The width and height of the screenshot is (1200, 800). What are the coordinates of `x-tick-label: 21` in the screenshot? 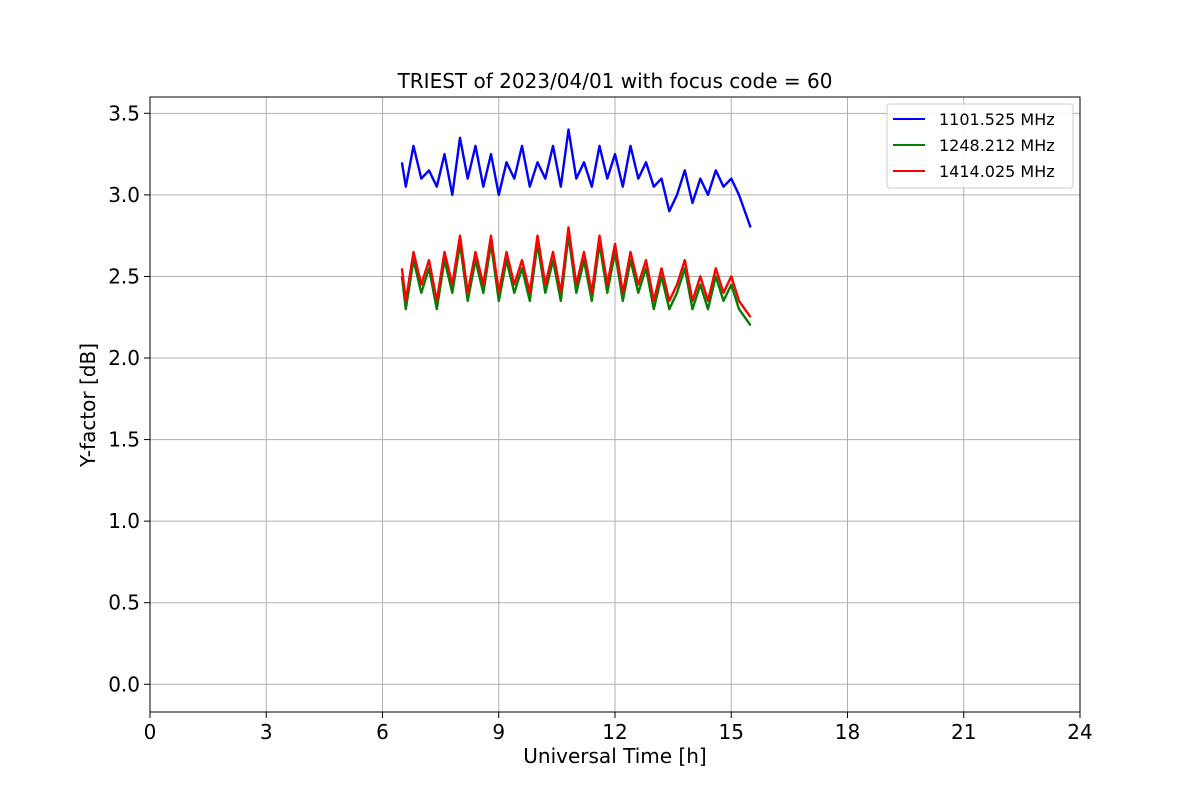 It's located at (963, 732).